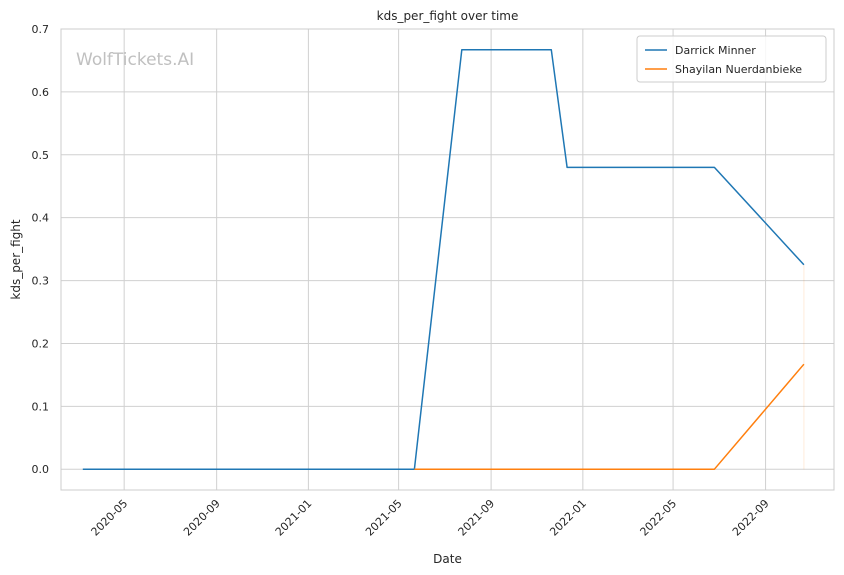  What do you see at coordinates (384, 518) in the screenshot?
I see `x-tick-label: 2021-05` at bounding box center [384, 518].